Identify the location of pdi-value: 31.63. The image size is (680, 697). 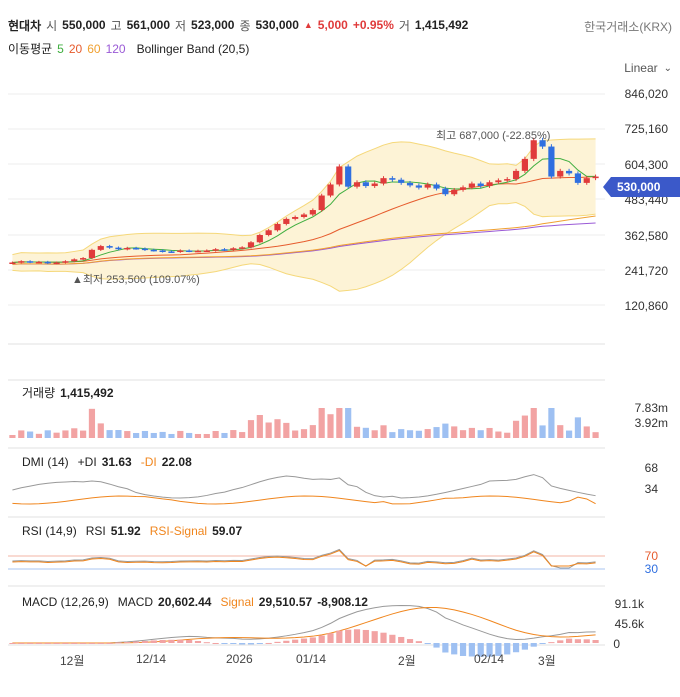
(116, 462).